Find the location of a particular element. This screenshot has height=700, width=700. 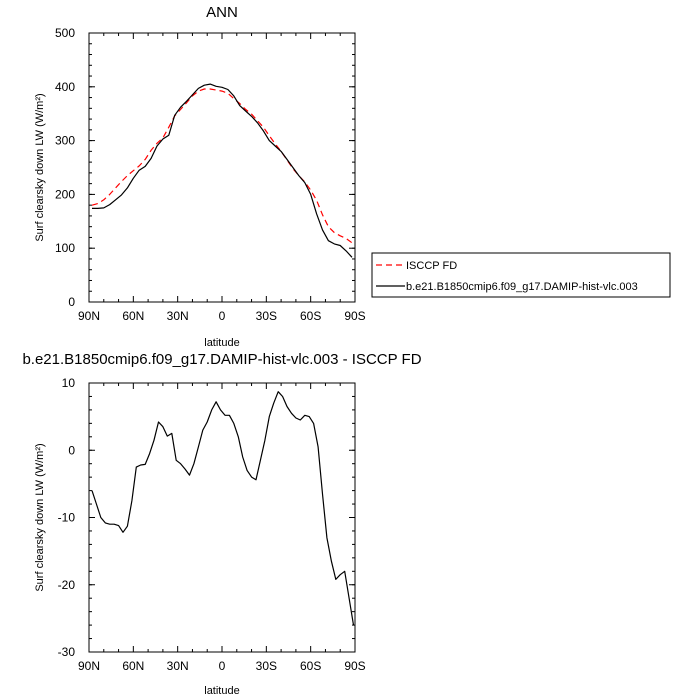

plot-frame is located at coordinates (222, 167).